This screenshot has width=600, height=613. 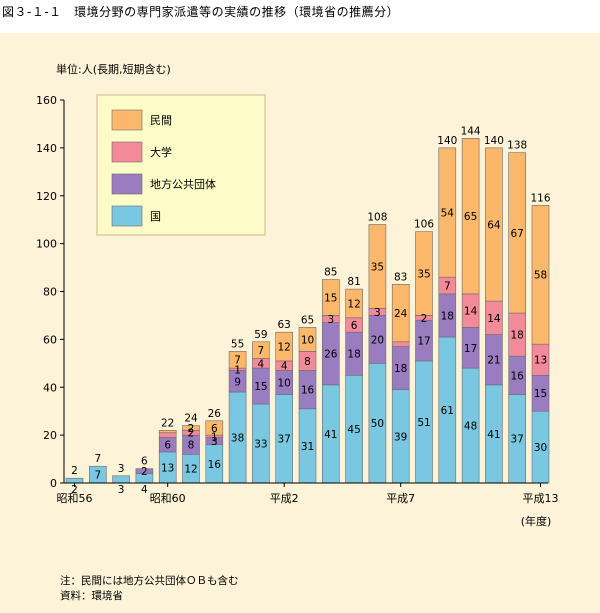 I want to click on segment-label: 31, so click(x=307, y=447).